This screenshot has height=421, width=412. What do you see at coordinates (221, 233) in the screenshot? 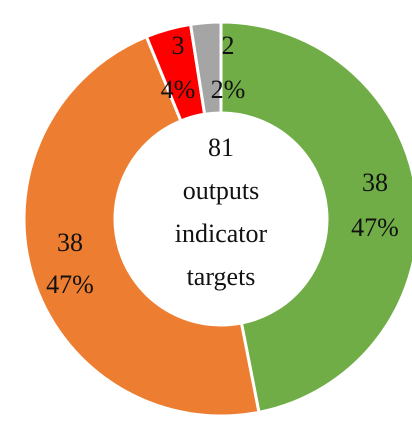
I see `center-text: indicator` at bounding box center [221, 233].